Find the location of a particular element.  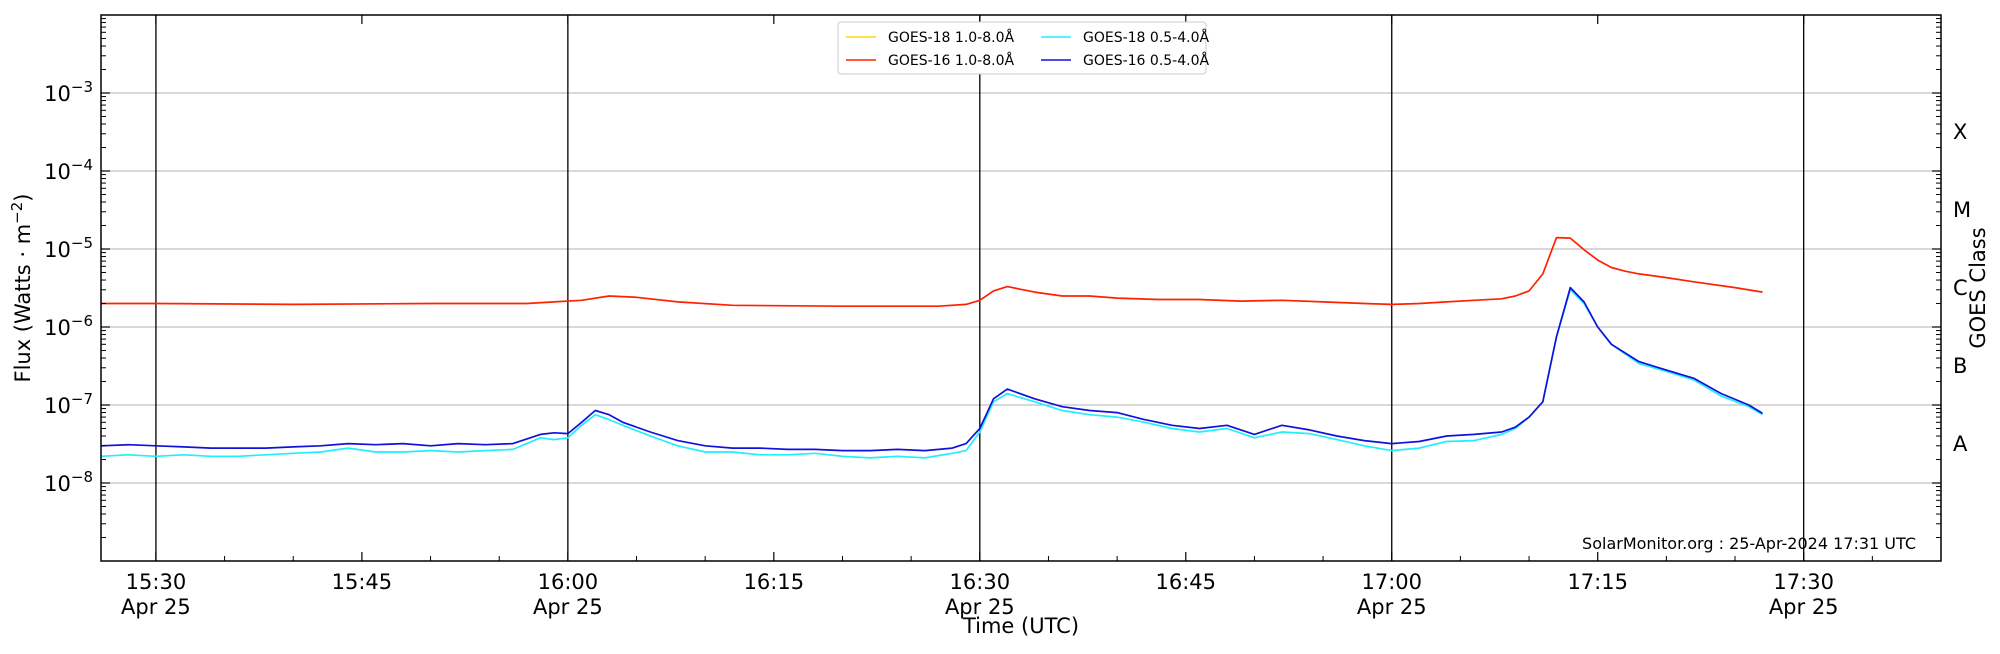

legend-label: GOES-18 1.0-8.0Å is located at coordinates (951, 37).